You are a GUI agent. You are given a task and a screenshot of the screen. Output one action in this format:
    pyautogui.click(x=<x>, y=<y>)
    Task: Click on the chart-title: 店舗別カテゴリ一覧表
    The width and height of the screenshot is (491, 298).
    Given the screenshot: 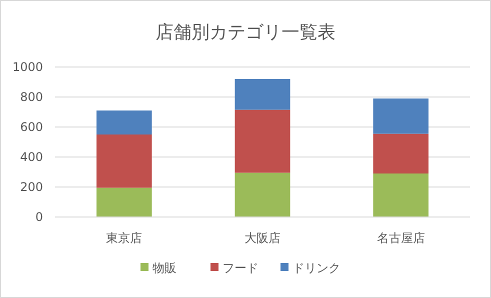 What is the action you would take?
    pyautogui.click(x=246, y=32)
    